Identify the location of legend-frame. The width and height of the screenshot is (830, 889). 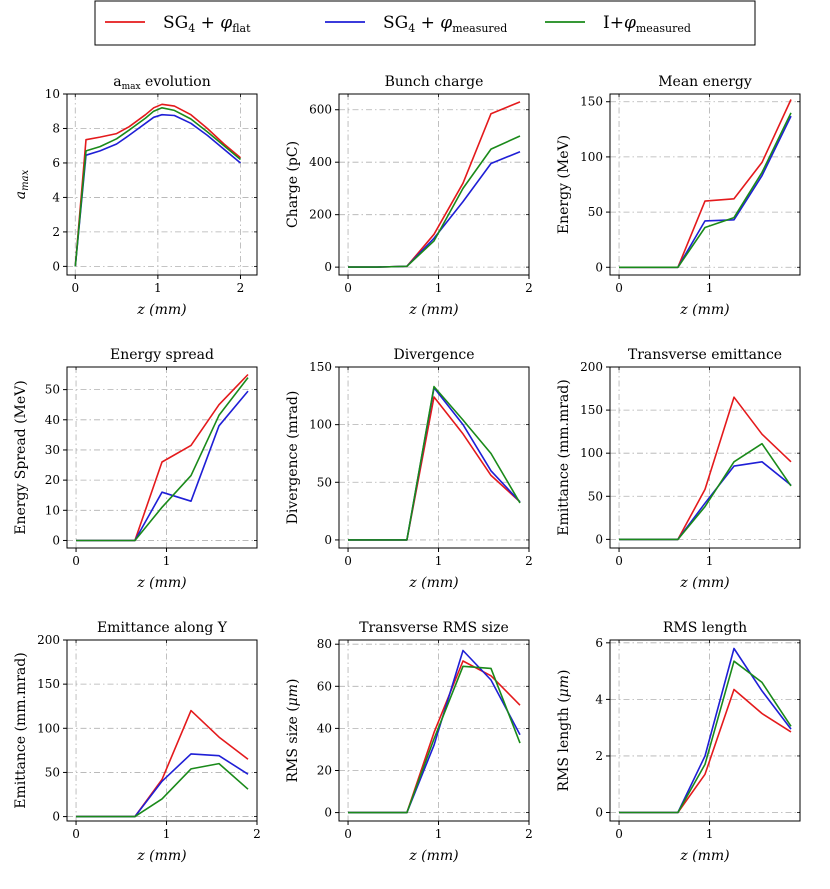
(425, 23).